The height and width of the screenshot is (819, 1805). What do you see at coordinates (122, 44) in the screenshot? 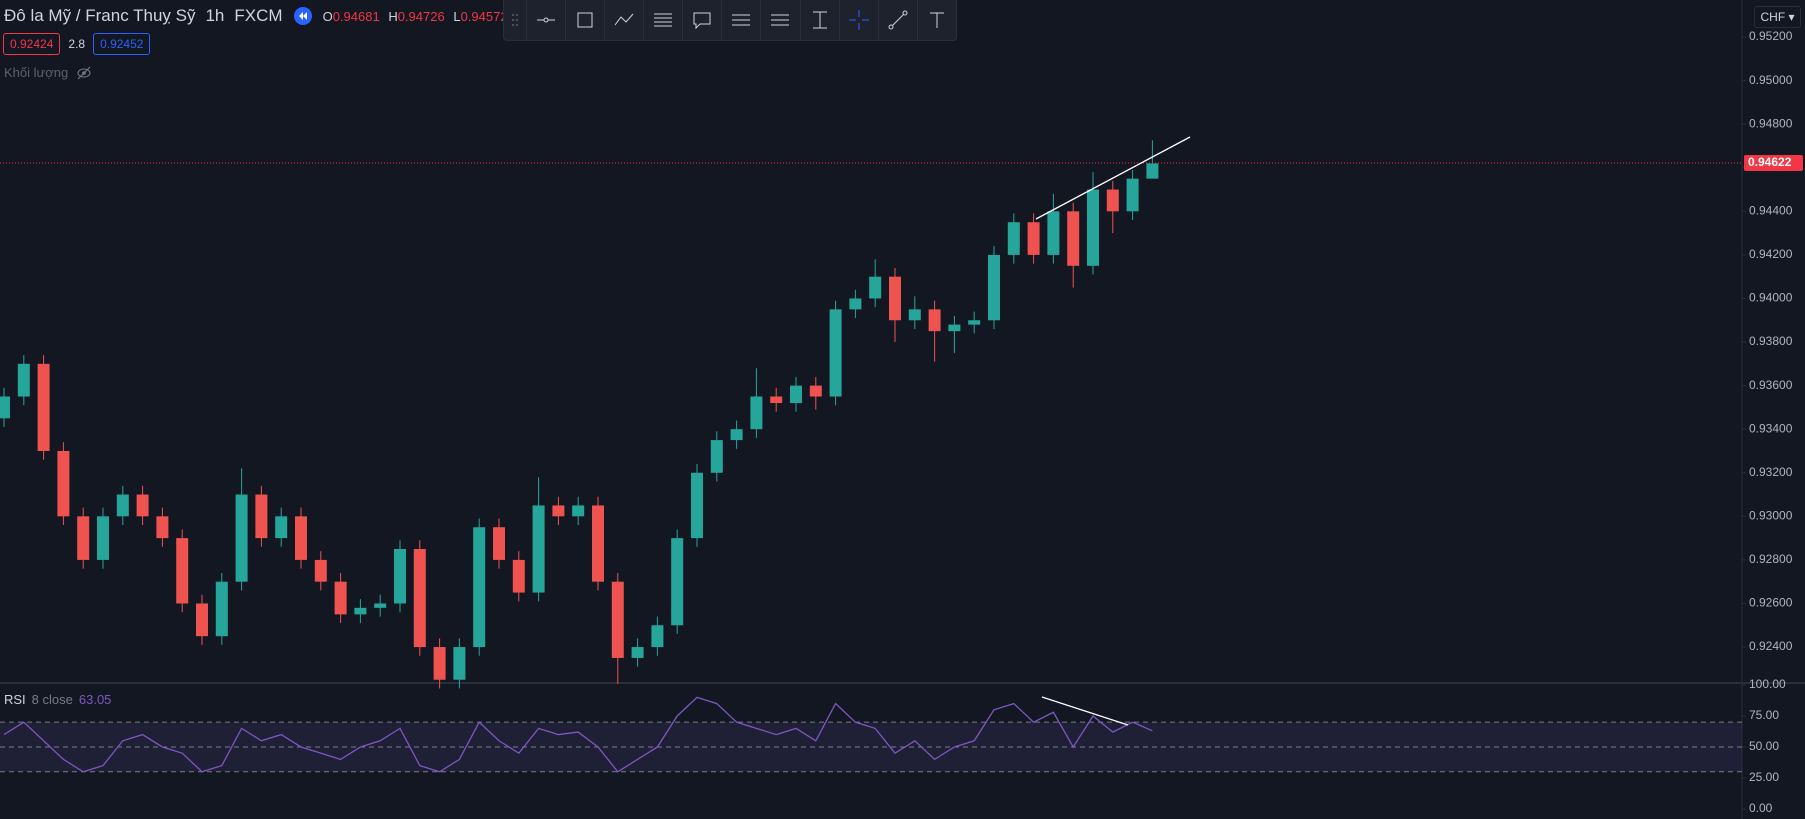
I see `buy-button: 0.92452` at bounding box center [122, 44].